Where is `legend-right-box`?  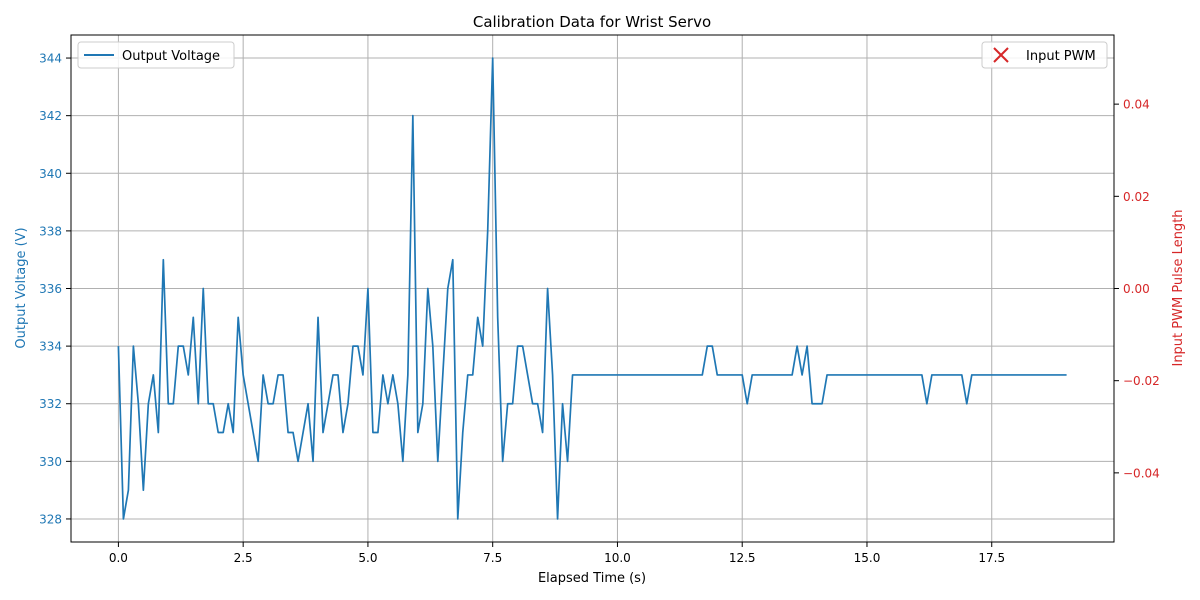 legend-right-box is located at coordinates (1044, 55).